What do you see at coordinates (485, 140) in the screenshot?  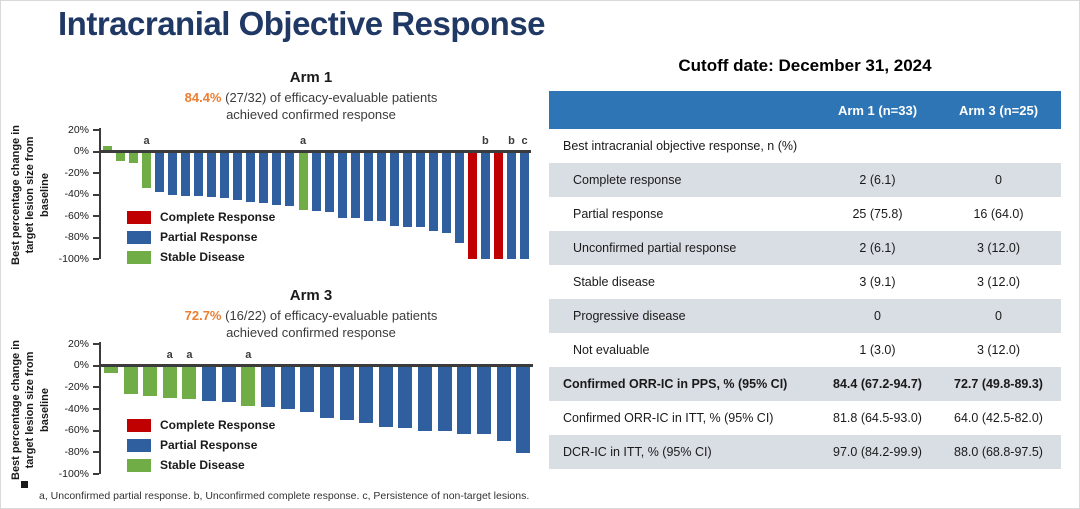 I see `bar-annotation: b` at bounding box center [485, 140].